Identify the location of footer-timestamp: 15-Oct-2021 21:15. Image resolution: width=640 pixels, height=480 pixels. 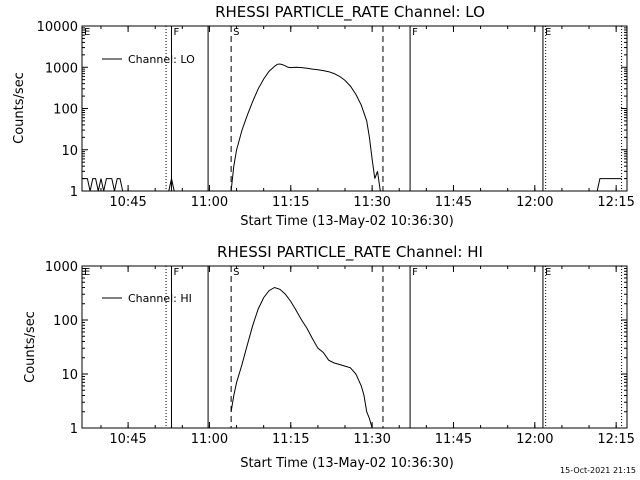
(598, 470).